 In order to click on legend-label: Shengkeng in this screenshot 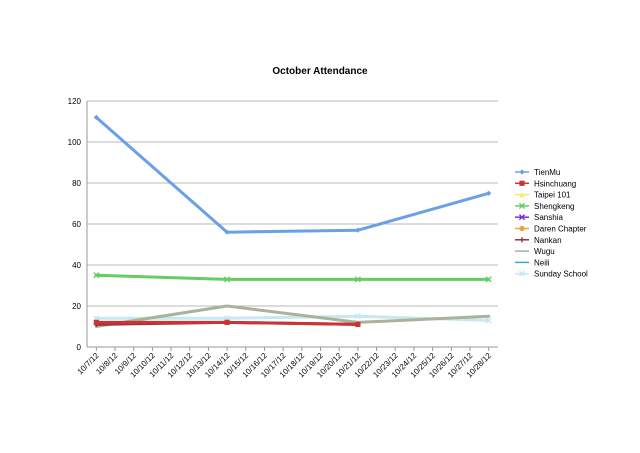, I will do `click(554, 206)`.